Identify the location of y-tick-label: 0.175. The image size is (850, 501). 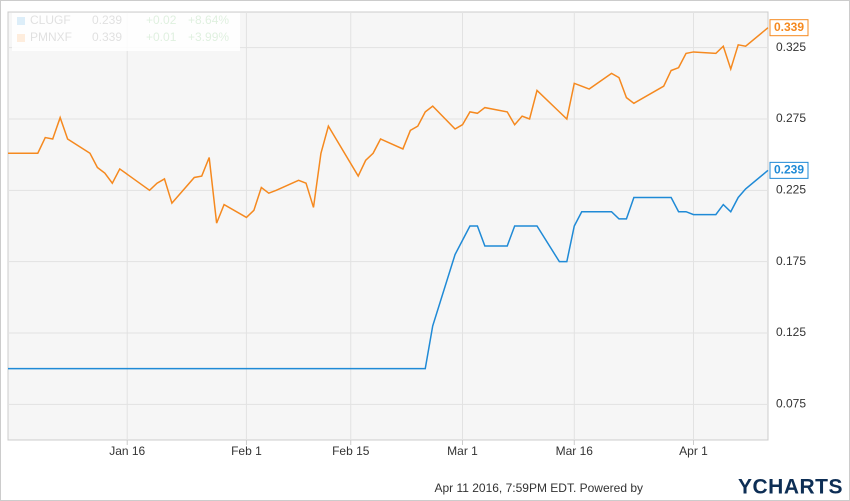
(791, 261).